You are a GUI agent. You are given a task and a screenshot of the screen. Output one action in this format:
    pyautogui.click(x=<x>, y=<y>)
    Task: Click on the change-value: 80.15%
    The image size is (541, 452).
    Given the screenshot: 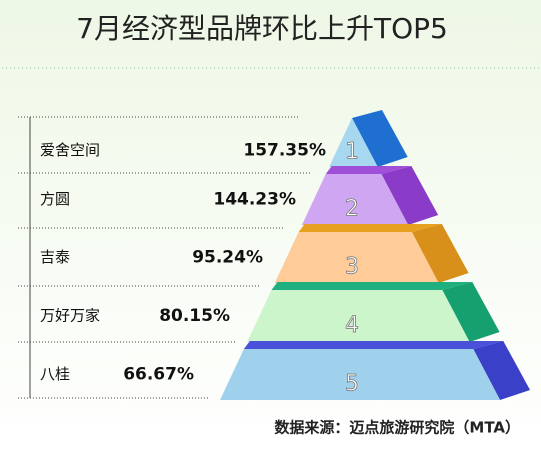 What is the action you would take?
    pyautogui.click(x=194, y=316)
    